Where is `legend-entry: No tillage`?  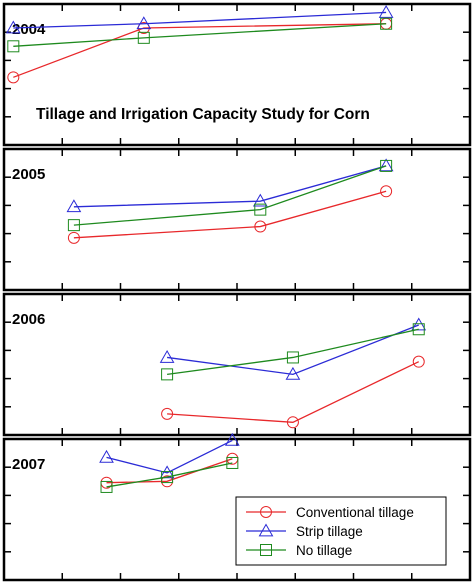 legend-entry: No tillage is located at coordinates (299, 550).